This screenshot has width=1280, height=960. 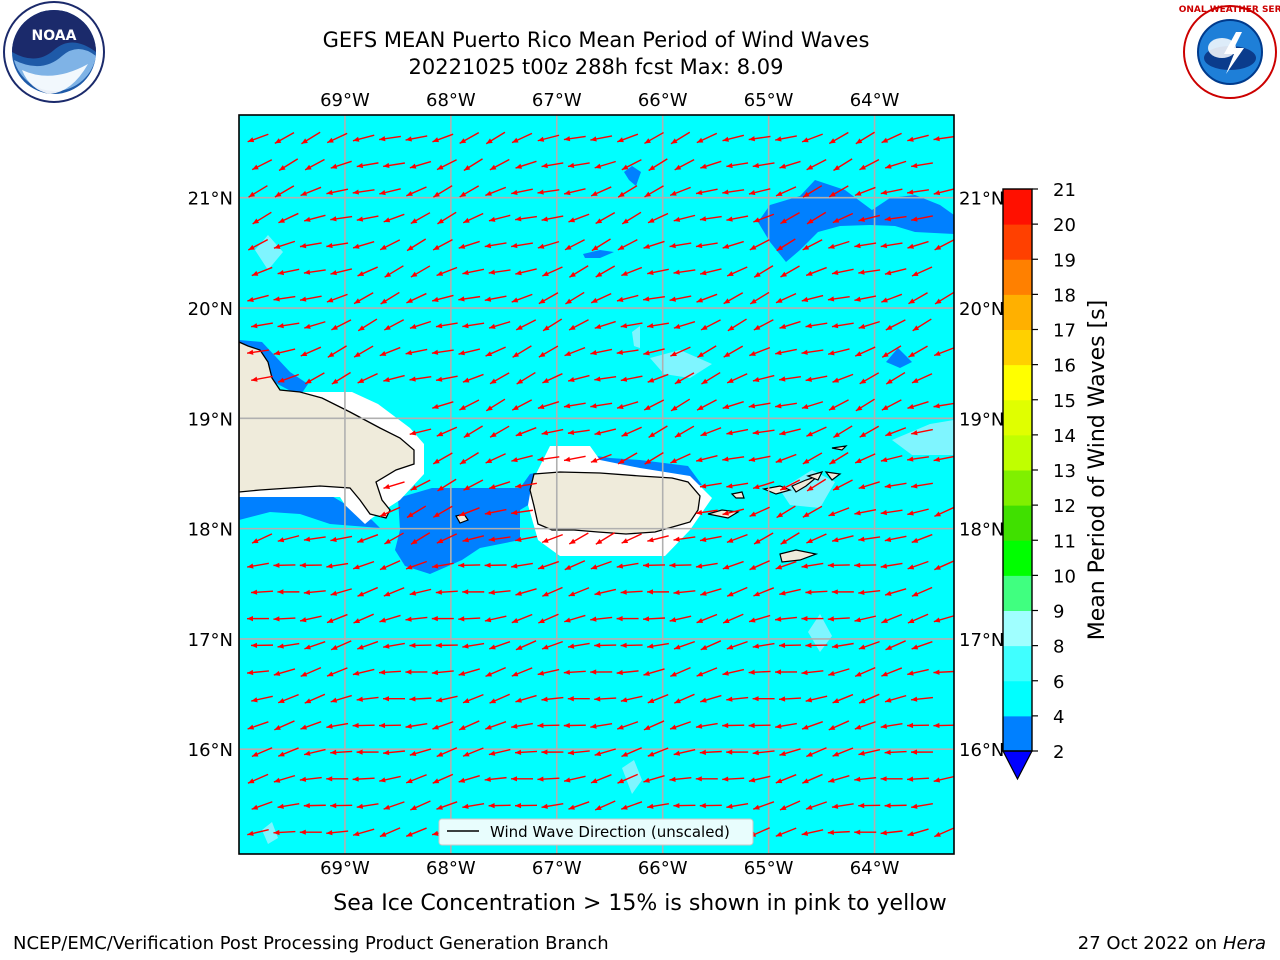 I want to click on lat-tick-label-left: 17°N, so click(x=210, y=640).